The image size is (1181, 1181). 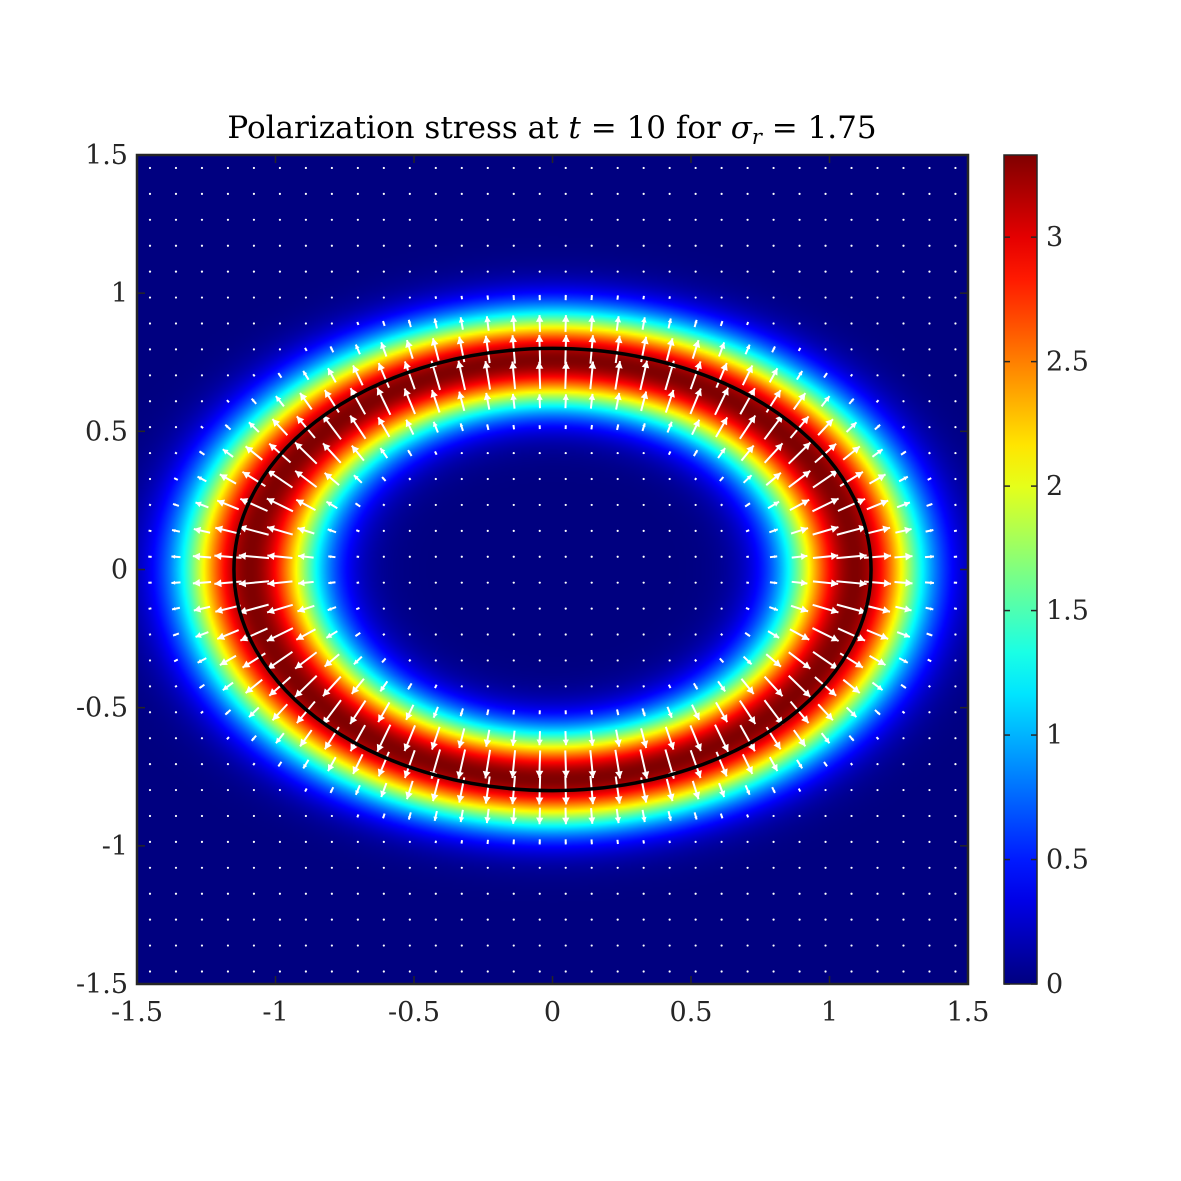 I want to click on y-tick-label: 0, so click(x=119, y=570).